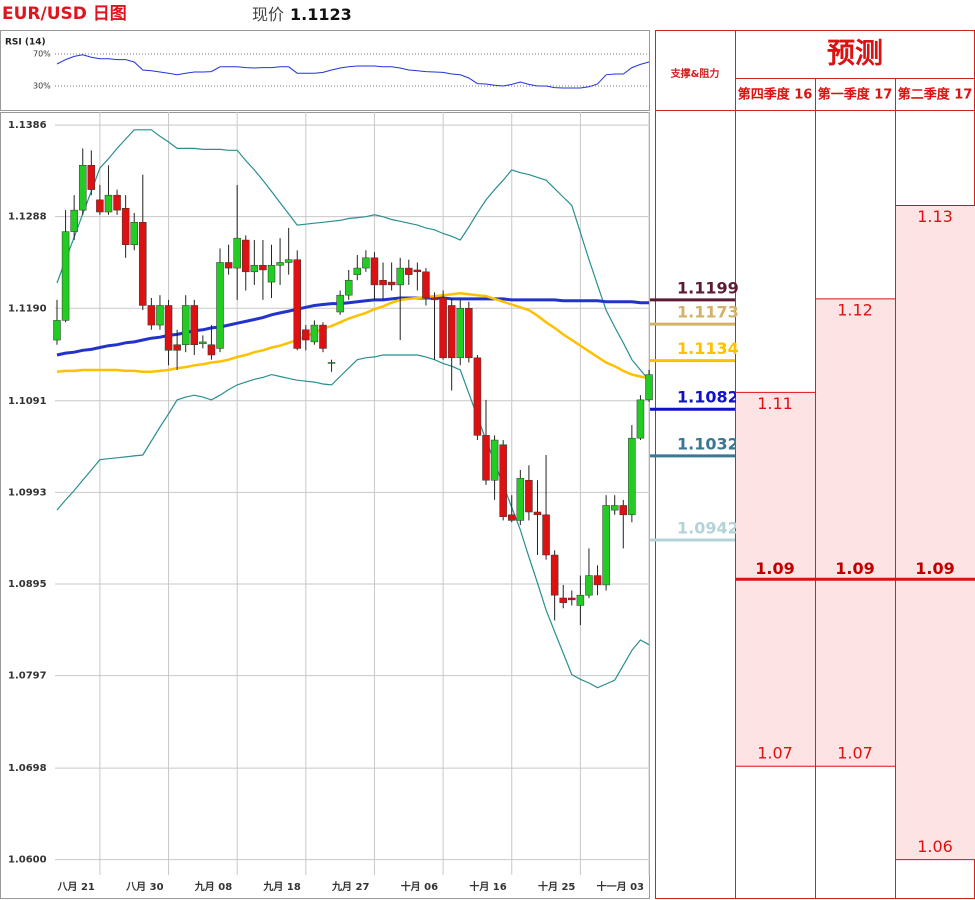 The height and width of the screenshot is (900, 975). I want to click on y-tick-label: 1.1386, so click(27, 125).